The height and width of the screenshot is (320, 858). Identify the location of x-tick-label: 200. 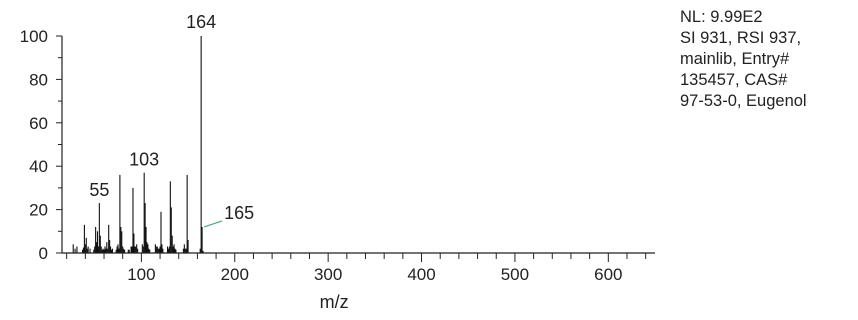
(235, 274).